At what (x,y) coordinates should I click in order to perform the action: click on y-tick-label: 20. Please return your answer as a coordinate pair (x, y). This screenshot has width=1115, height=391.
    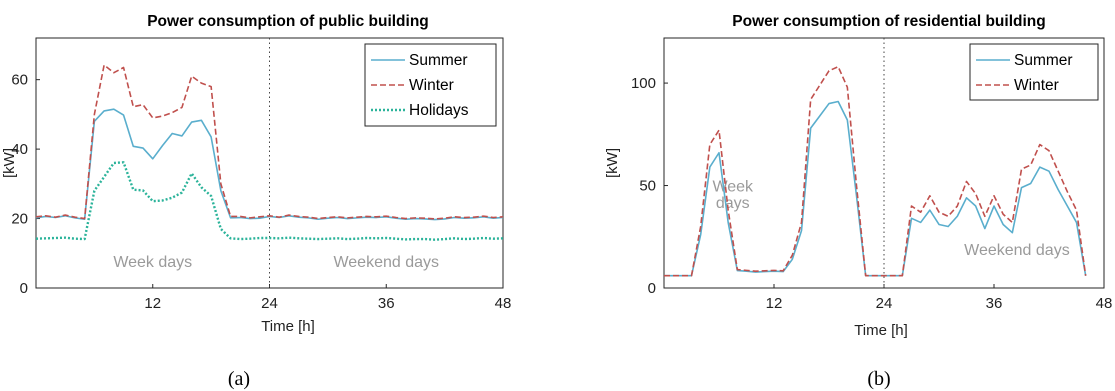
    Looking at the image, I should click on (19, 219).